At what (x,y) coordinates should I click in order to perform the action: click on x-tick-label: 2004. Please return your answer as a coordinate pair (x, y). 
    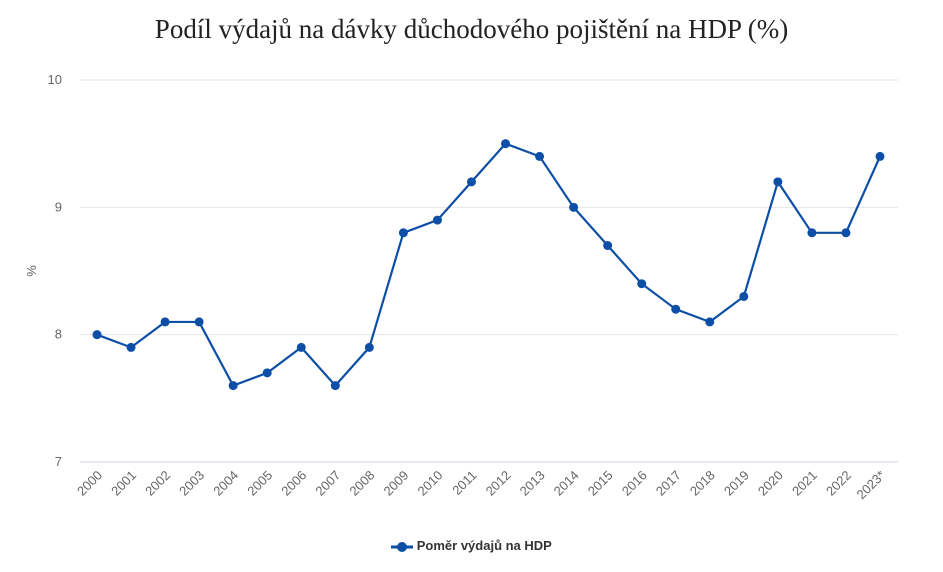
    Looking at the image, I should click on (225, 483).